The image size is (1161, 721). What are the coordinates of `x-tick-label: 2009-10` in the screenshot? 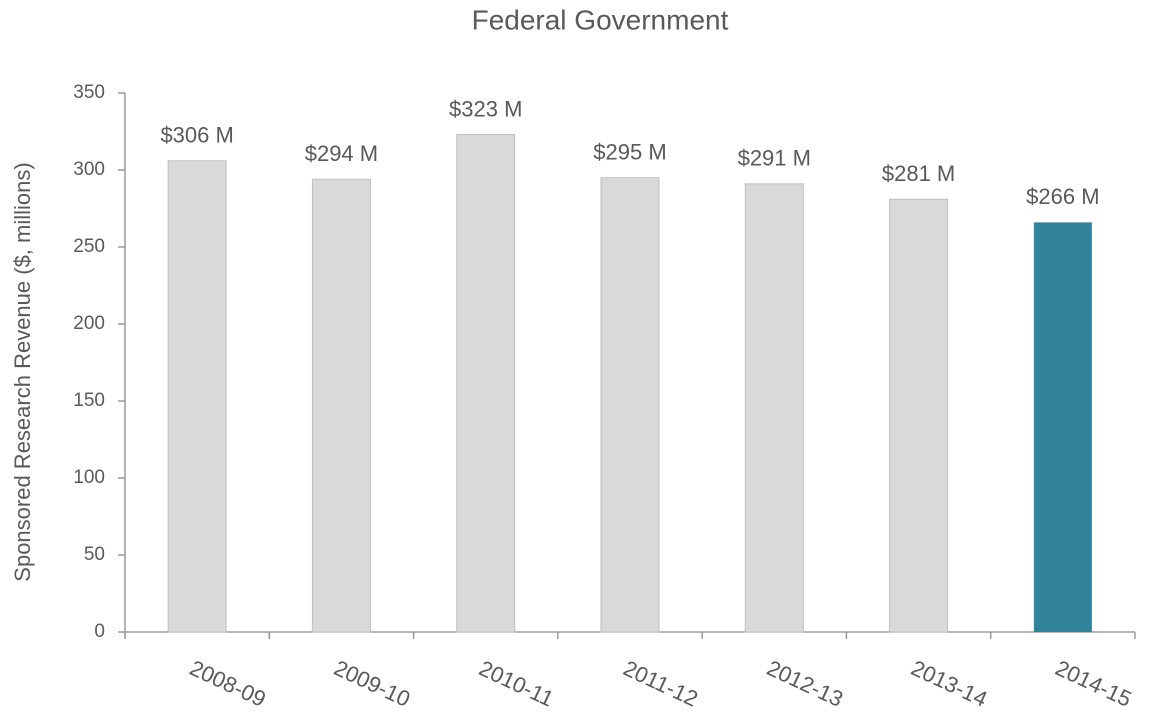 It's located at (372, 683).